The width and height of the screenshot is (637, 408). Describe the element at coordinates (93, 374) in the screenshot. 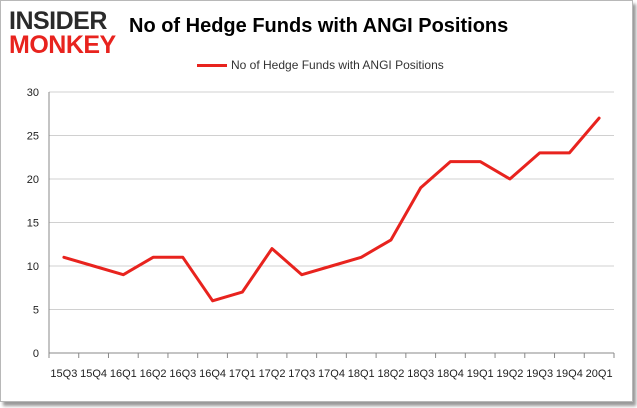

I see `x-tick-label: 15Q4` at that location.